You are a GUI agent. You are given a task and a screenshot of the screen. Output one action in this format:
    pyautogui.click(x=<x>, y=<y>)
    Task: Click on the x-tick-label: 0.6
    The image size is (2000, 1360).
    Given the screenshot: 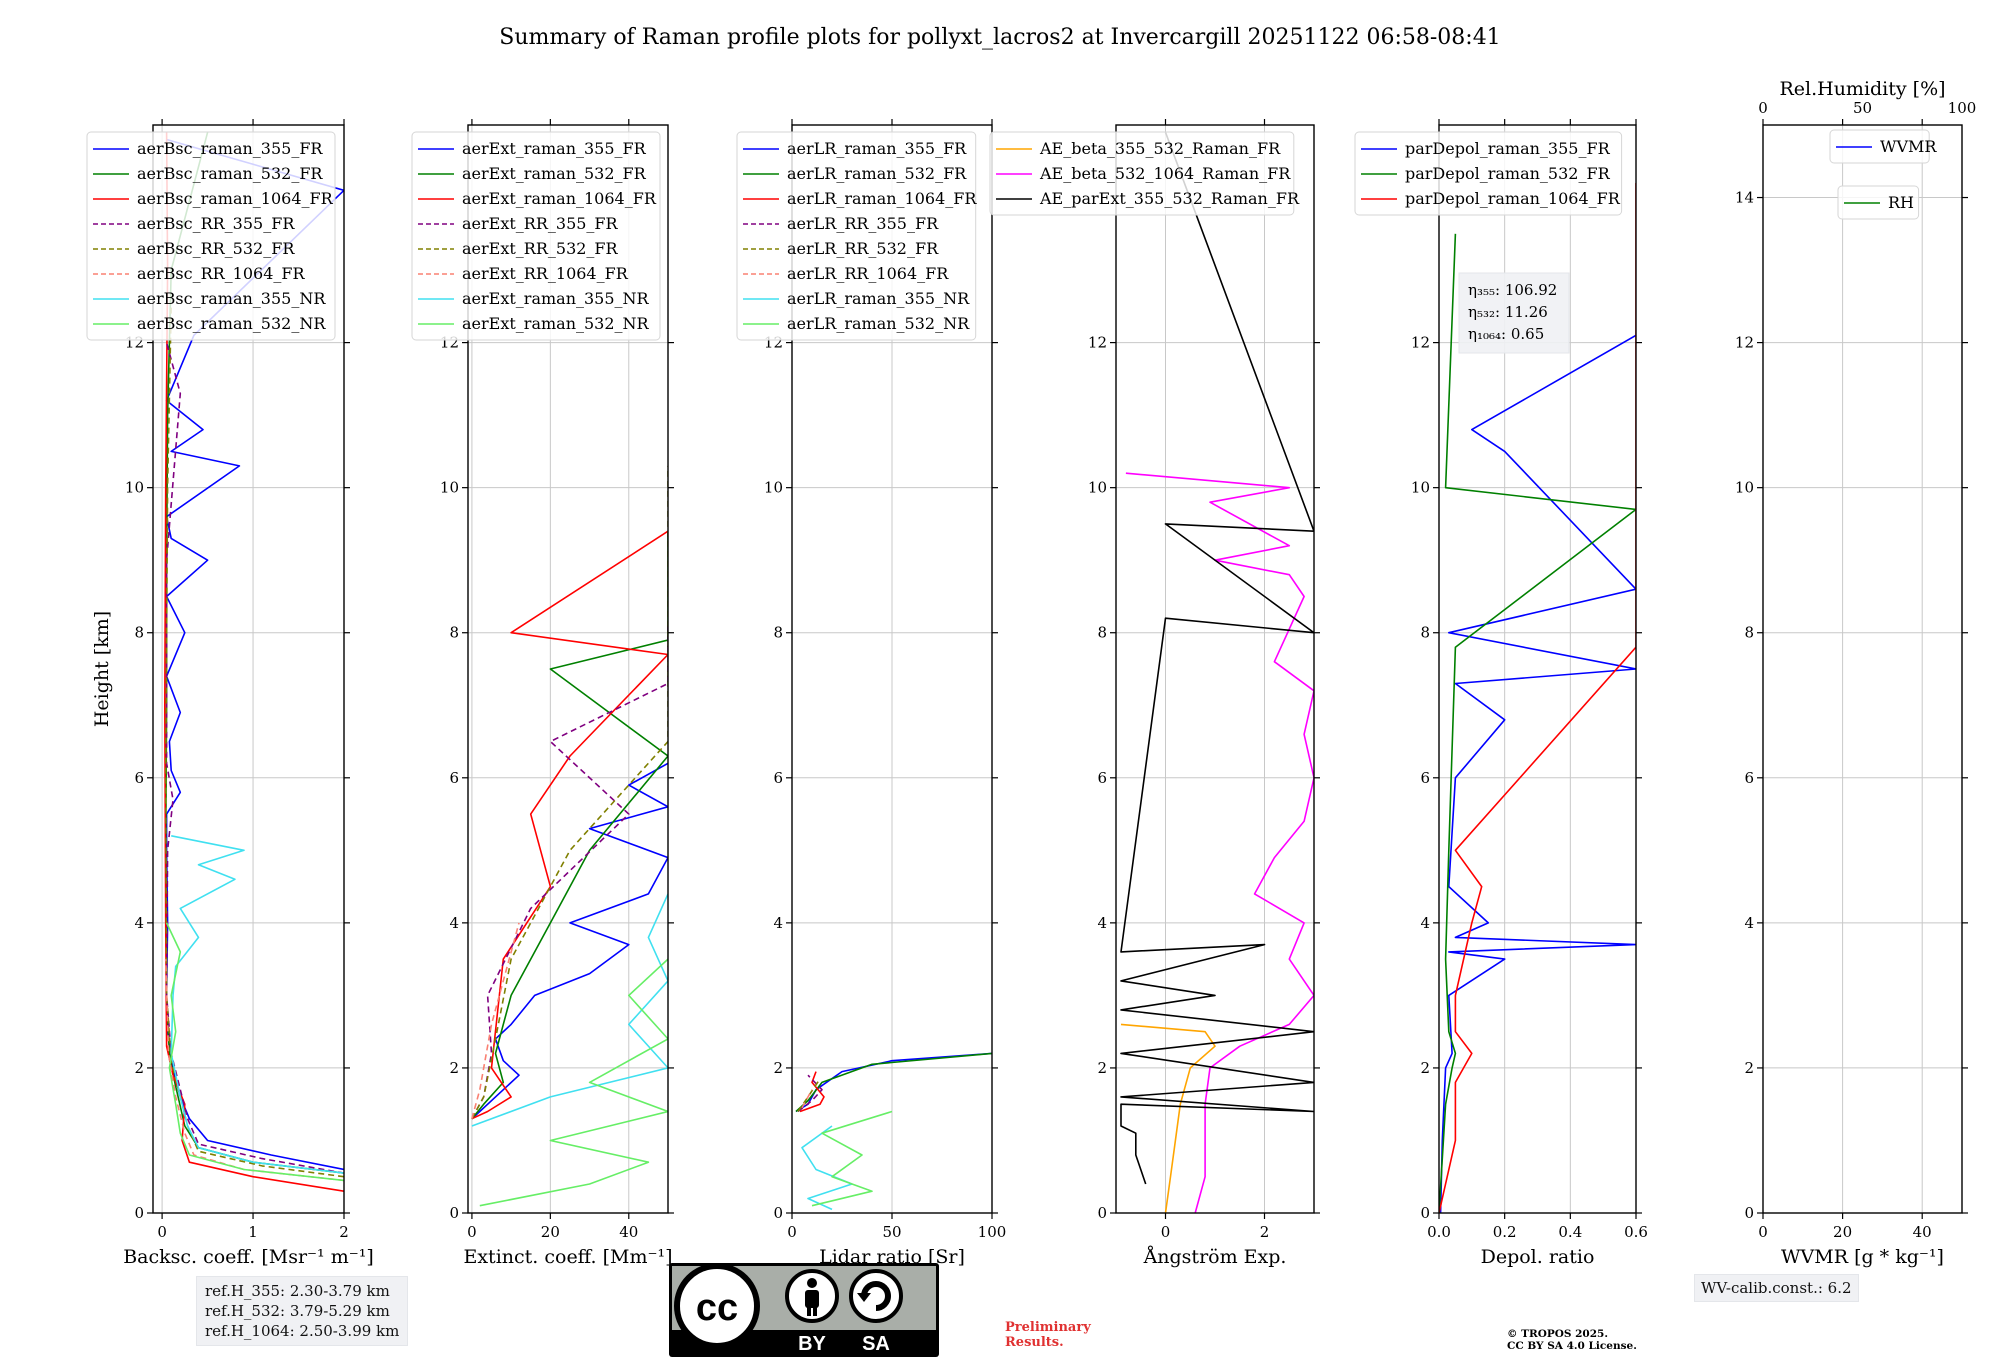 What is the action you would take?
    pyautogui.click(x=1636, y=1232)
    